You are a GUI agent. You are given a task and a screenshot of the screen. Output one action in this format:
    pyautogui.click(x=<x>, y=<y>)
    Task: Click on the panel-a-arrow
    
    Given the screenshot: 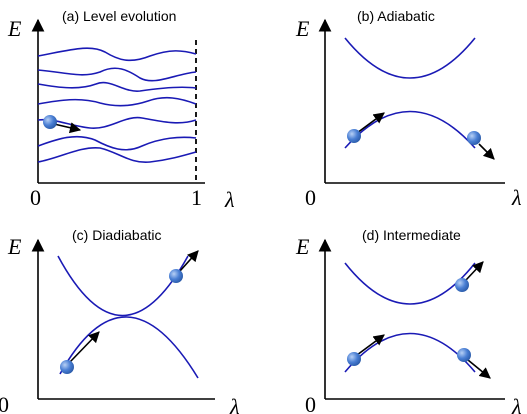 What is the action you would take?
    pyautogui.click(x=67, y=128)
    